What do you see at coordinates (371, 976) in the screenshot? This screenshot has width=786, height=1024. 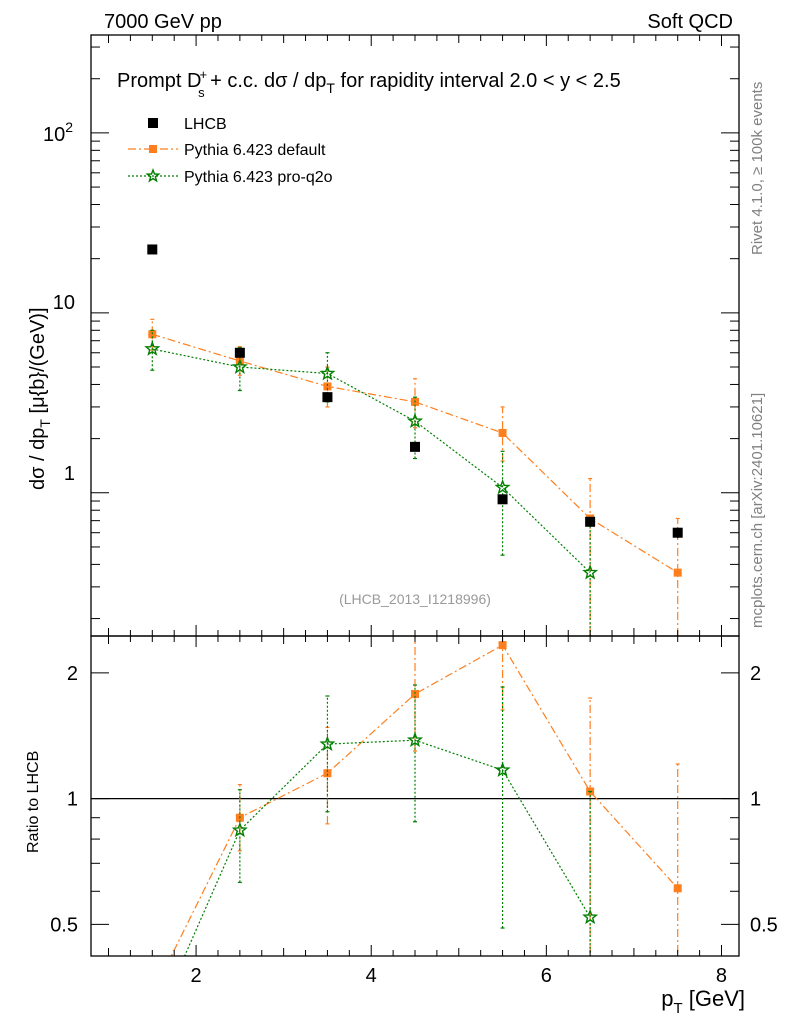 I see `x-tick-label: 4` at bounding box center [371, 976].